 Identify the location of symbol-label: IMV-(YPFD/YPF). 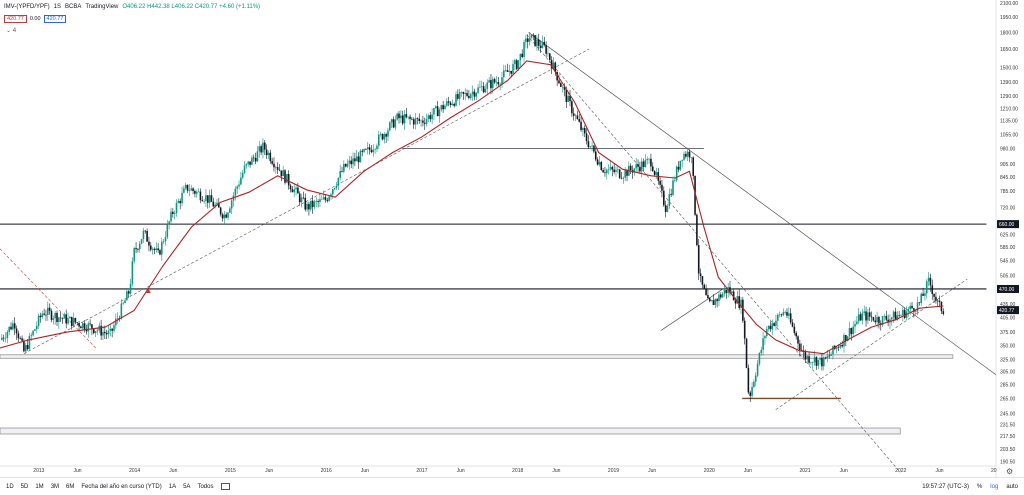
(27, 7).